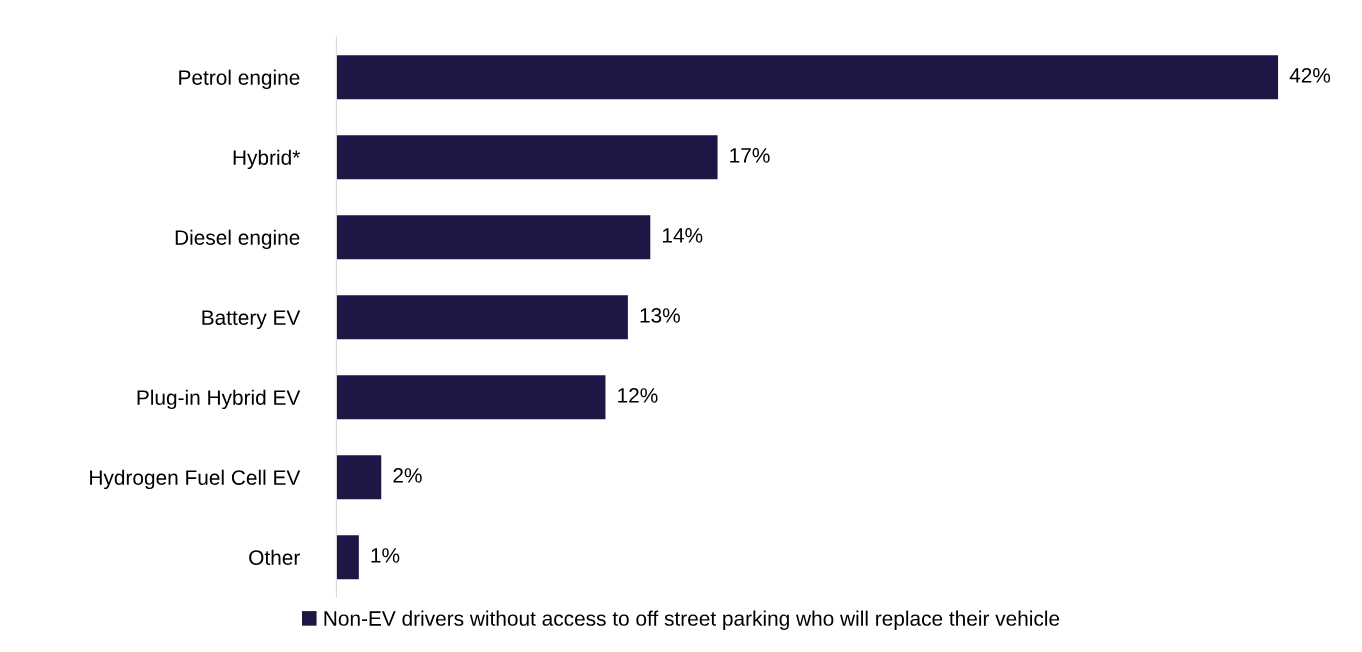  Describe the element at coordinates (219, 399) in the screenshot. I see `y-tick-label: Plug-in Hybrid EV` at that location.